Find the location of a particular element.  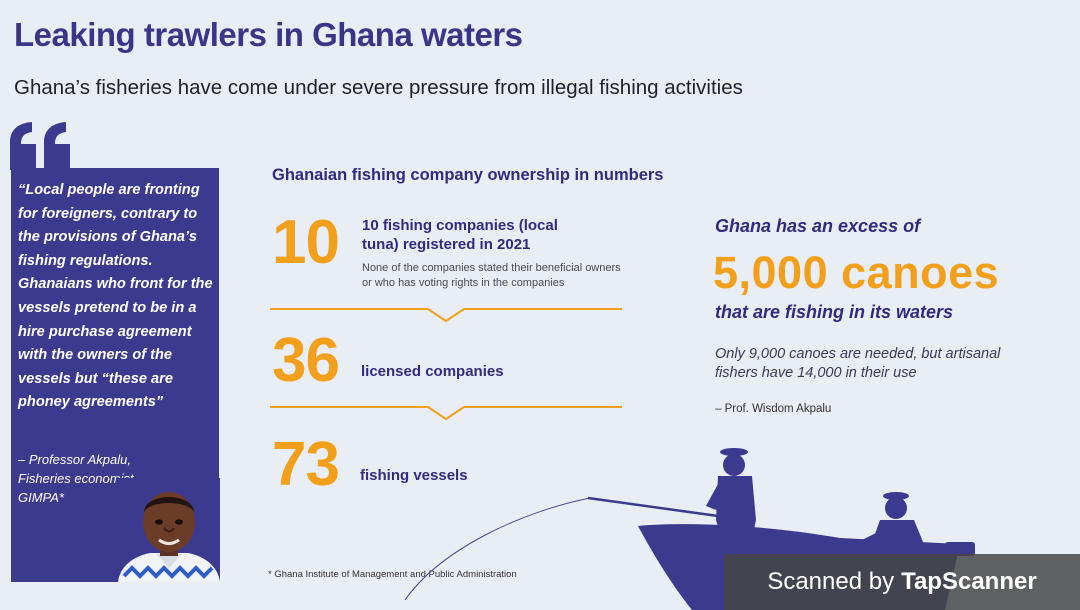

canoes-credit: – Prof. Wisdom Akpalu is located at coordinates (773, 409).